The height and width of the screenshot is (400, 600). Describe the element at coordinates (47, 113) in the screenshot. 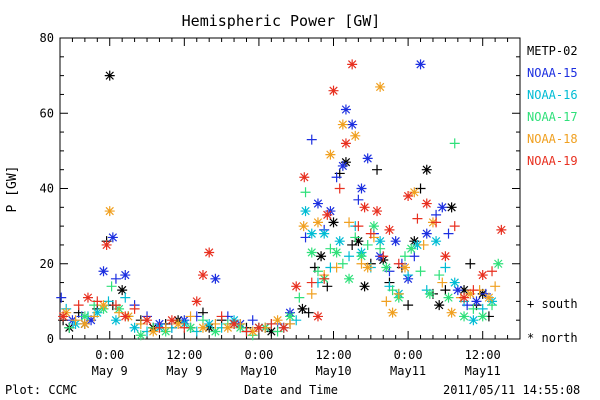

I see `y-tick-label: 60` at that location.